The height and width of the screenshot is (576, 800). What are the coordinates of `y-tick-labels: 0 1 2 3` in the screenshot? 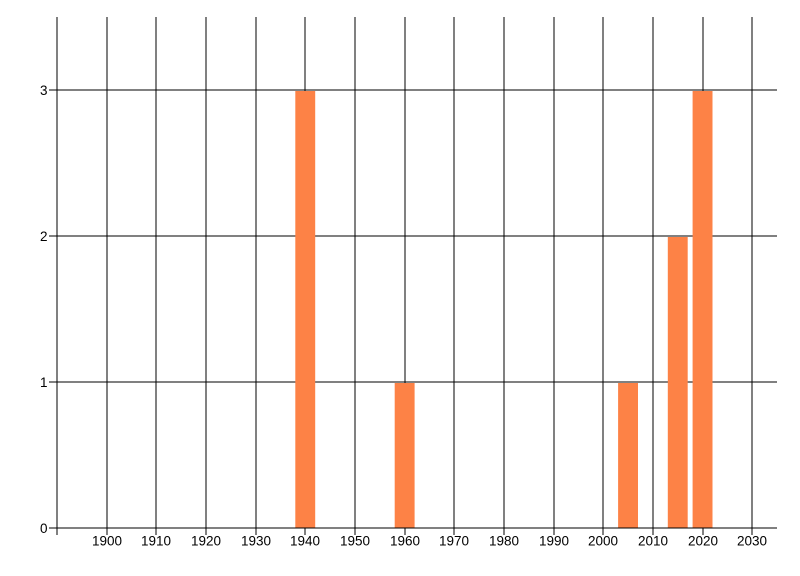 It's located at (44, 309).